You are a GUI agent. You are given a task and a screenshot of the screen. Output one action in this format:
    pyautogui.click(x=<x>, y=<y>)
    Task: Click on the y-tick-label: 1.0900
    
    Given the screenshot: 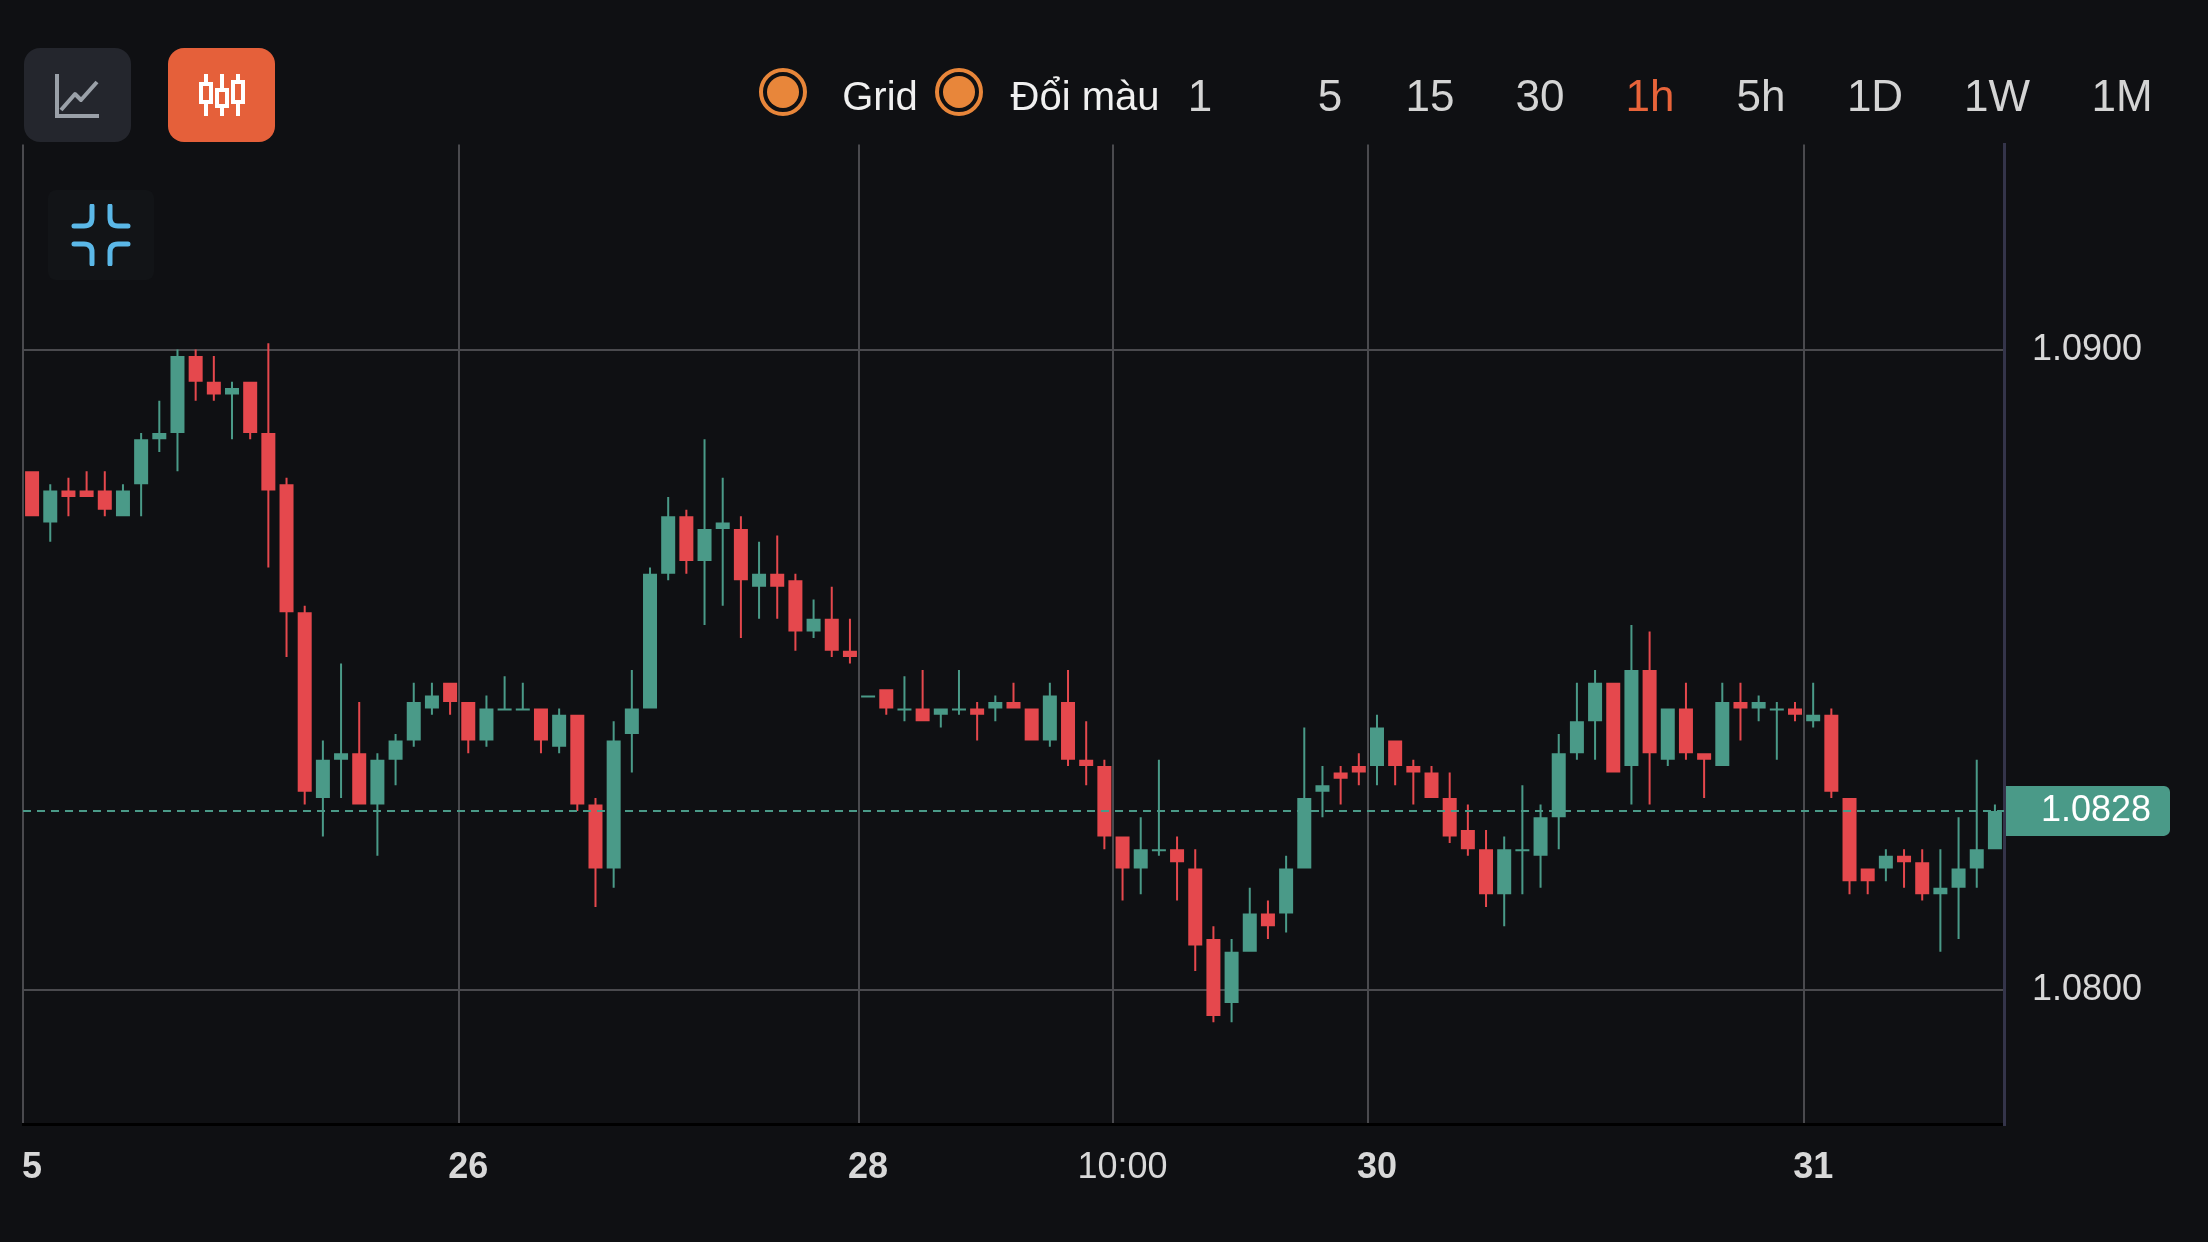 What is the action you would take?
    pyautogui.click(x=2087, y=347)
    